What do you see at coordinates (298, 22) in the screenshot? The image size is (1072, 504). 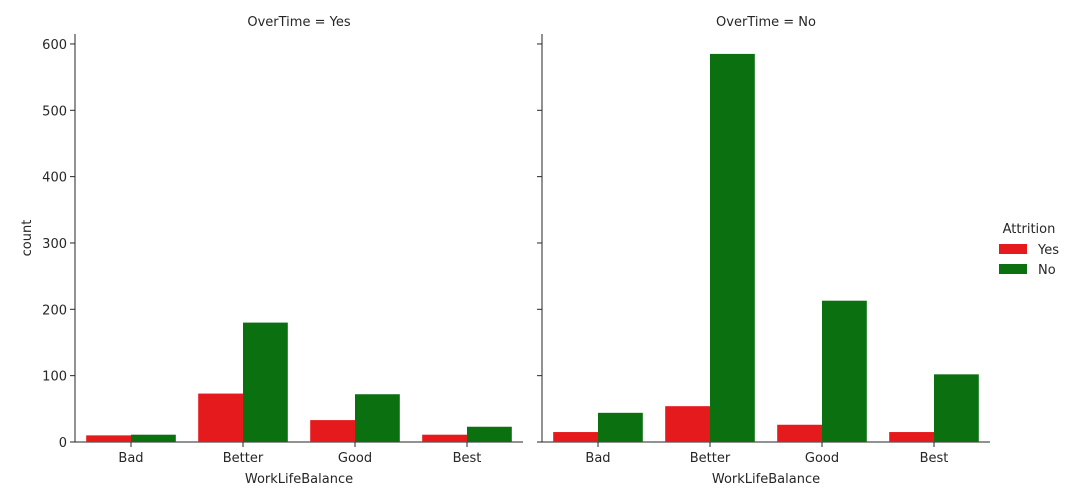 I see `panel-title-left: OverTime = Yes` at bounding box center [298, 22].